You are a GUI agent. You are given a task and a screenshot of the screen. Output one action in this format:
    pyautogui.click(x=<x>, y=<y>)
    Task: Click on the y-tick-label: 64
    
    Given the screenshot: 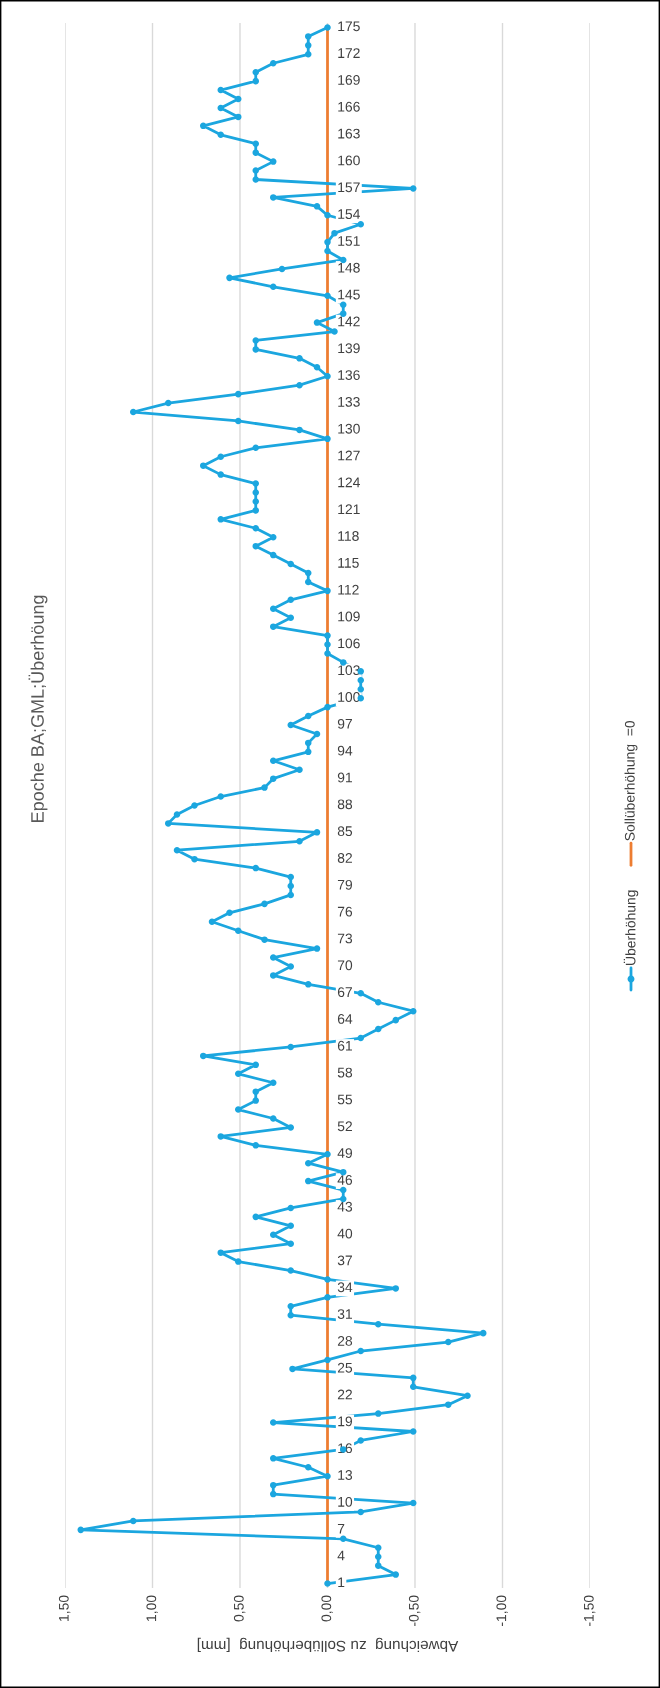 What is the action you would take?
    pyautogui.click(x=345, y=1019)
    